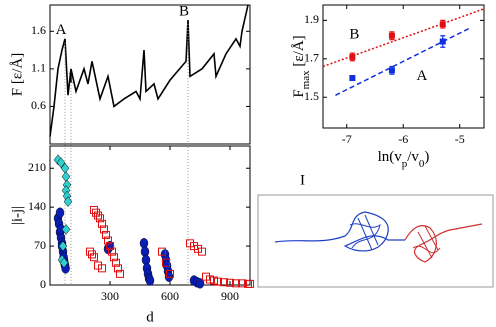 The height and width of the screenshot is (327, 496). Describe the element at coordinates (390, 157) in the screenshot. I see `x-axis-label-part: ln(v` at that location.